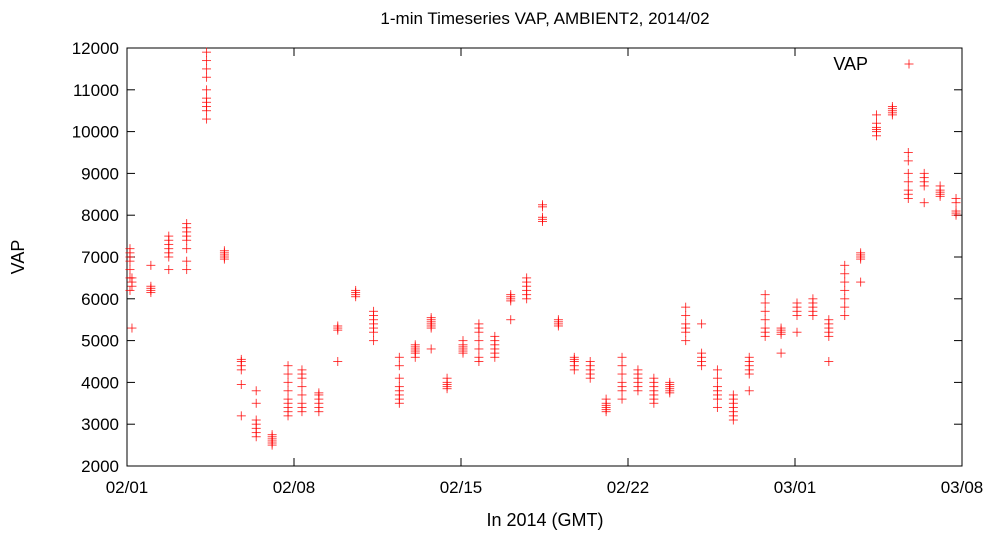 This screenshot has height=540, width=998. Describe the element at coordinates (127, 487) in the screenshot. I see `x-tick-label: 02/01` at that location.